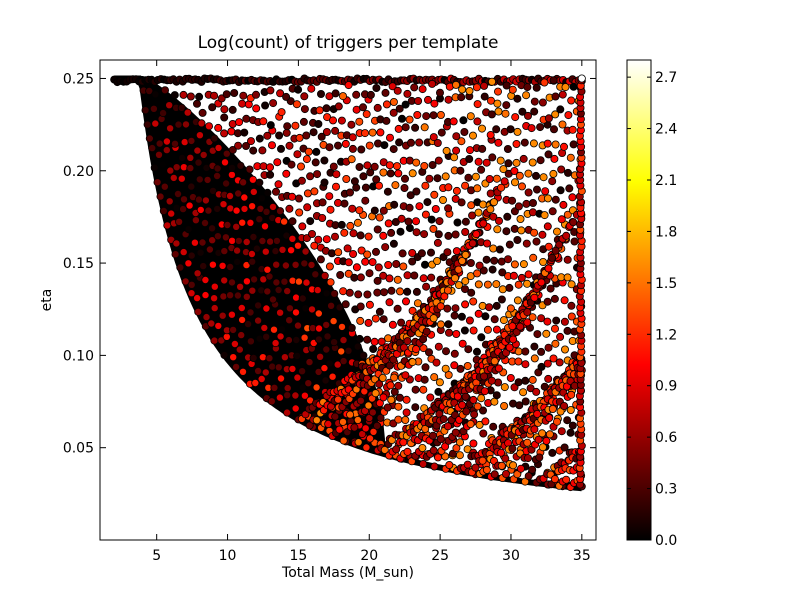 This screenshot has height=600, width=800. What do you see at coordinates (440, 556) in the screenshot?
I see `x-tick-label: 25` at bounding box center [440, 556].